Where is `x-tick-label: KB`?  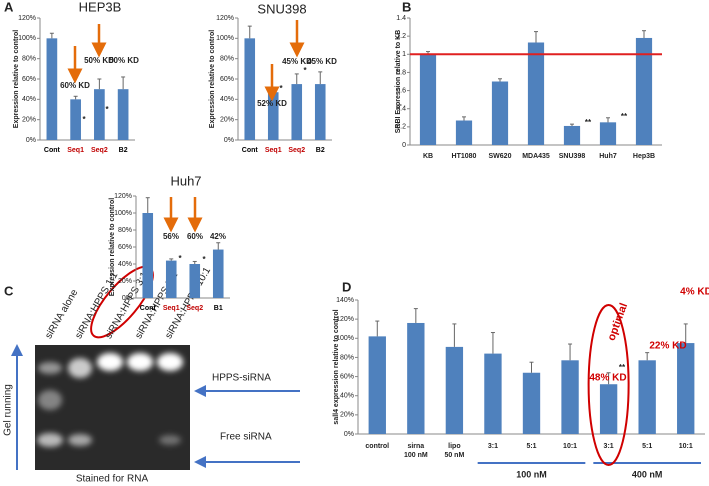
x-tick-label: KB is located at coordinates (428, 156).